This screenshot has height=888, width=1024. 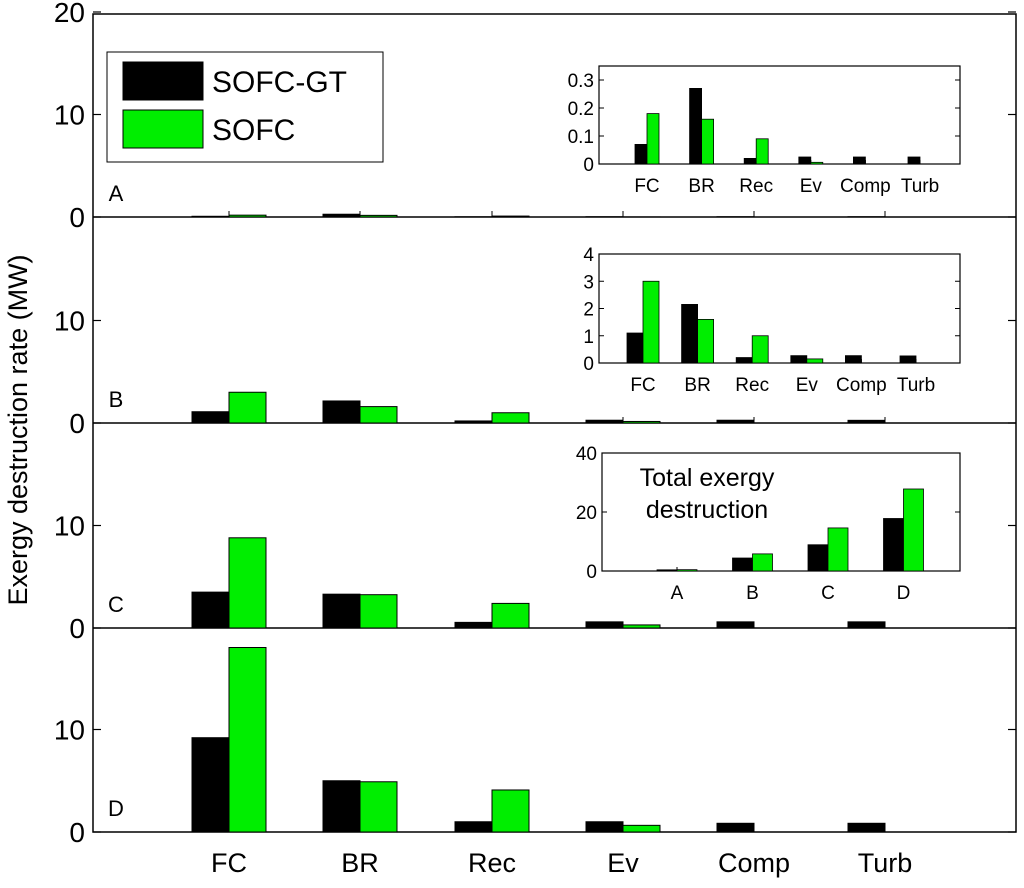 What do you see at coordinates (588, 310) in the screenshot?
I see `inset-y-tick-label: 2` at bounding box center [588, 310].